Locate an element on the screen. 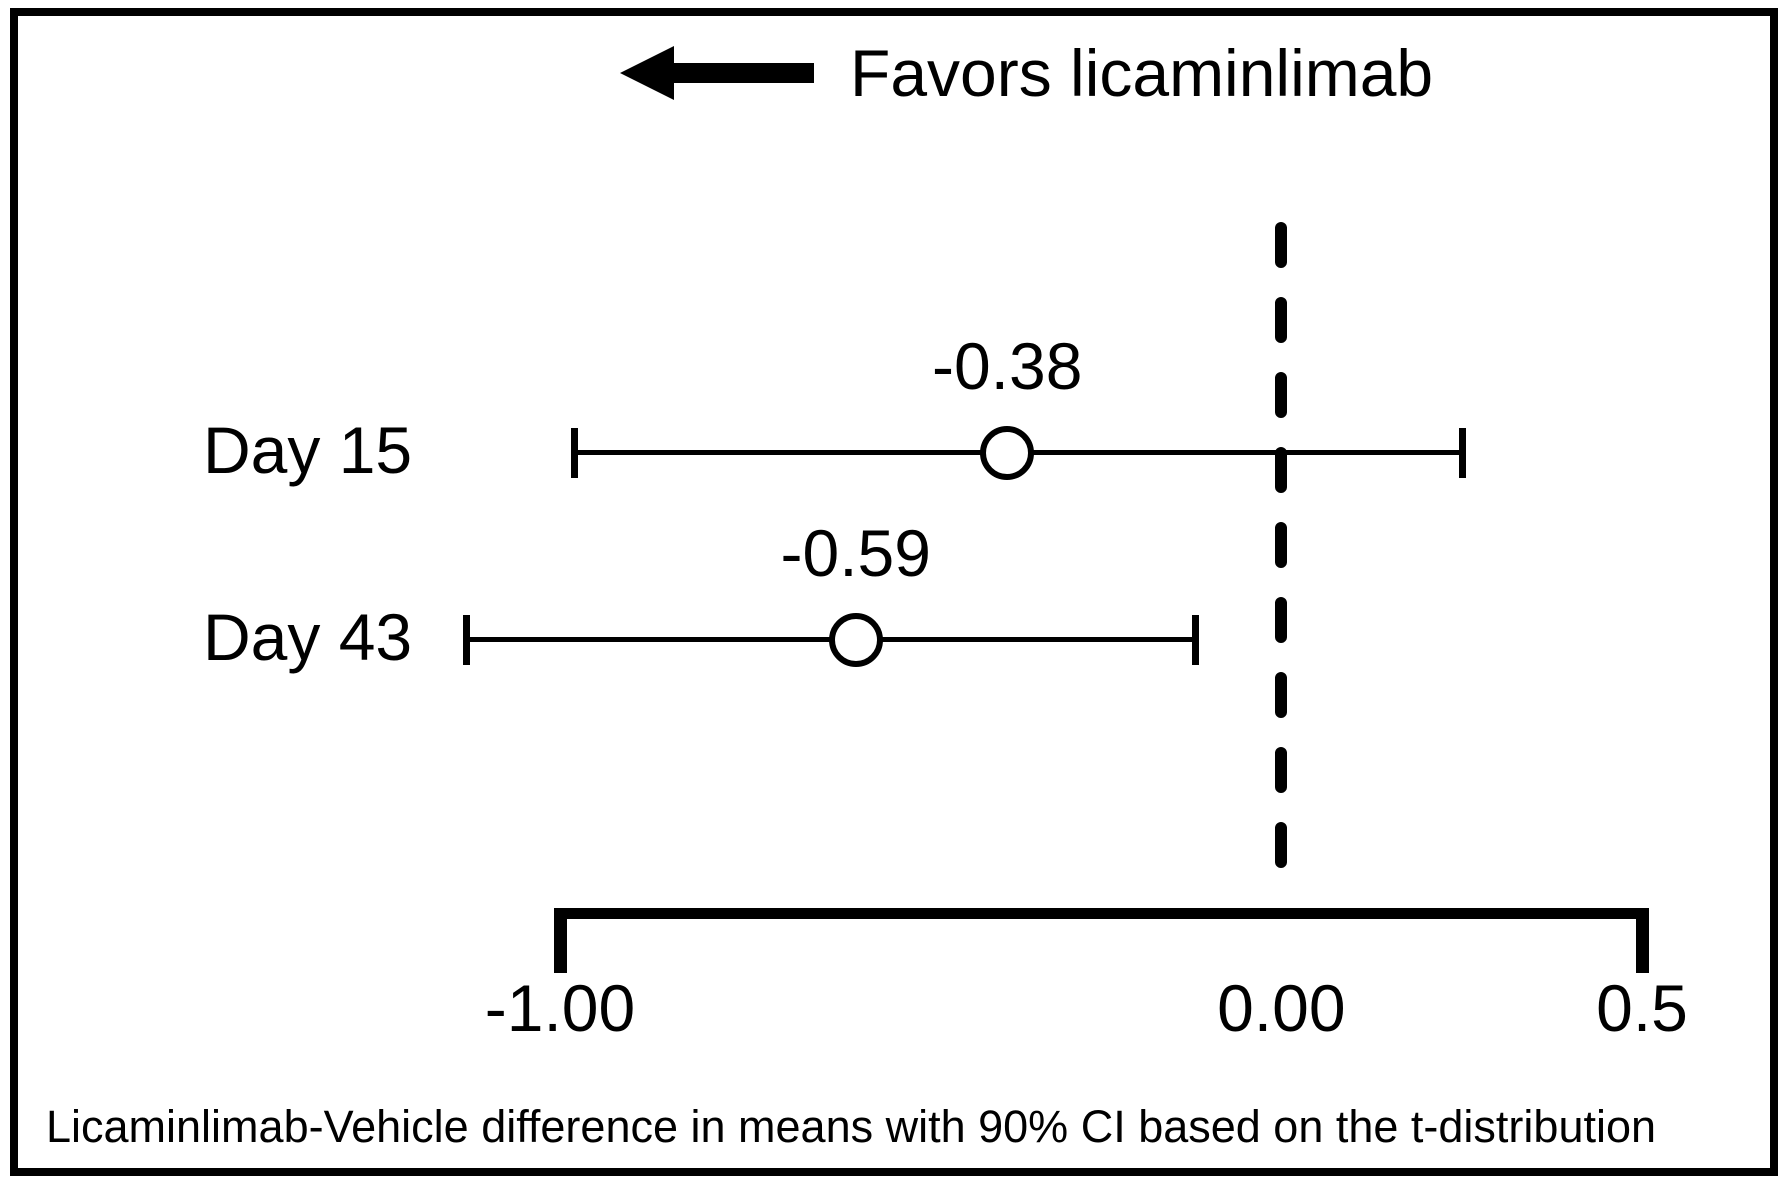 The width and height of the screenshot is (1788, 1186). axis-tick-label: -1.00 is located at coordinates (560, 1008).